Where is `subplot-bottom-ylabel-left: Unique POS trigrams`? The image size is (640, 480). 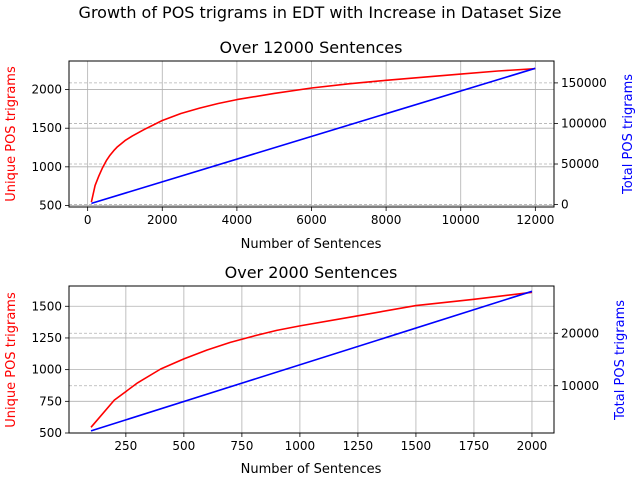
subplot-bottom-ylabel-left: Unique POS trigrams is located at coordinates (11, 360).